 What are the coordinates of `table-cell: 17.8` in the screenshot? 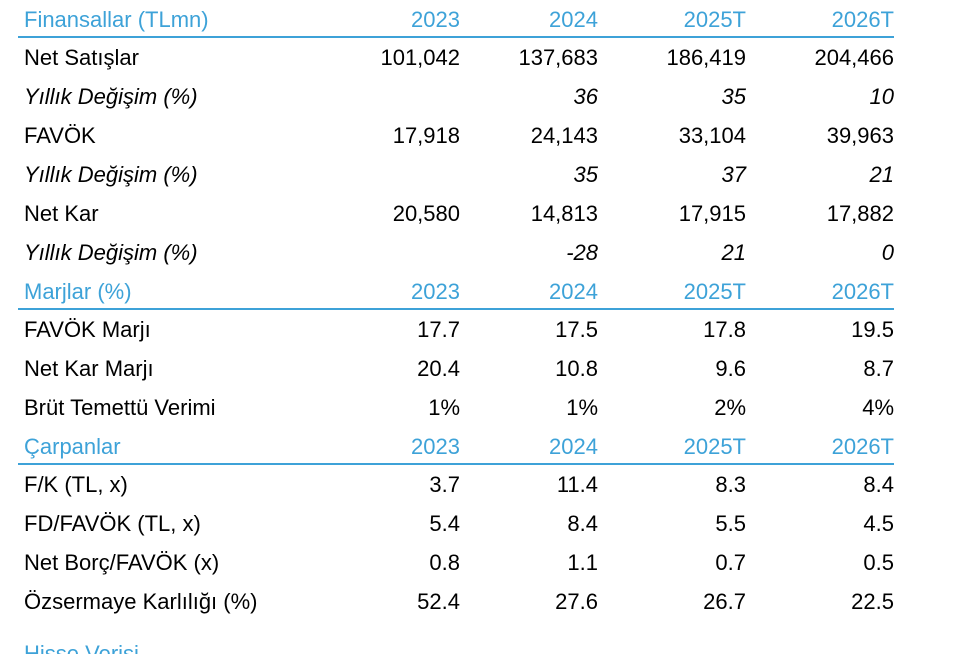 It's located at (724, 329).